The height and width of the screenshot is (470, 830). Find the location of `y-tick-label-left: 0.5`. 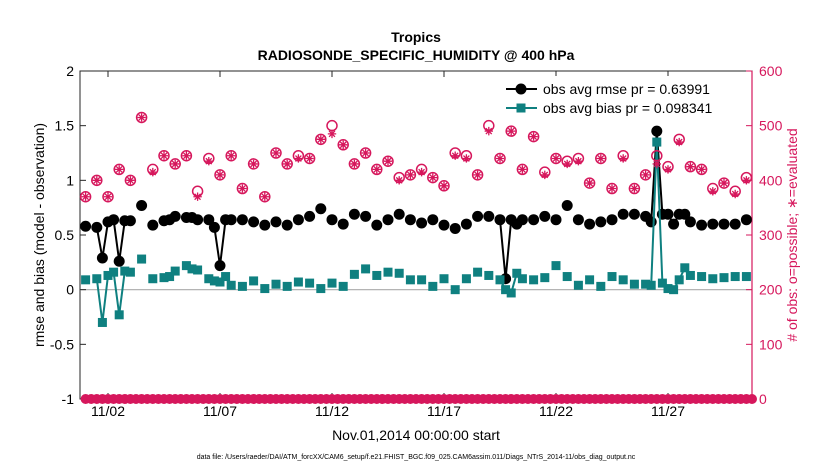

y-tick-label-left: 0.5 is located at coordinates (65, 235).